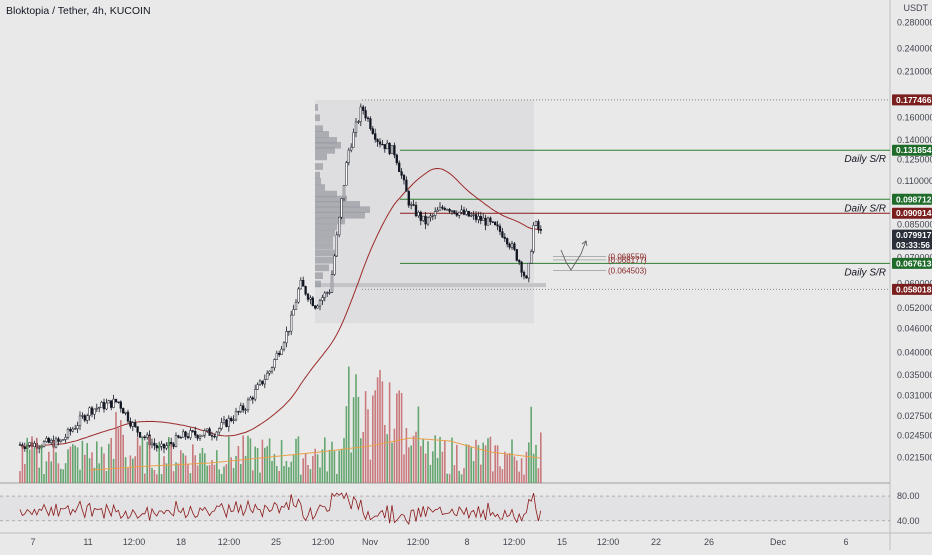  What do you see at coordinates (914, 71) in the screenshot?
I see `price-tick-label: 0.210000` at bounding box center [914, 71].